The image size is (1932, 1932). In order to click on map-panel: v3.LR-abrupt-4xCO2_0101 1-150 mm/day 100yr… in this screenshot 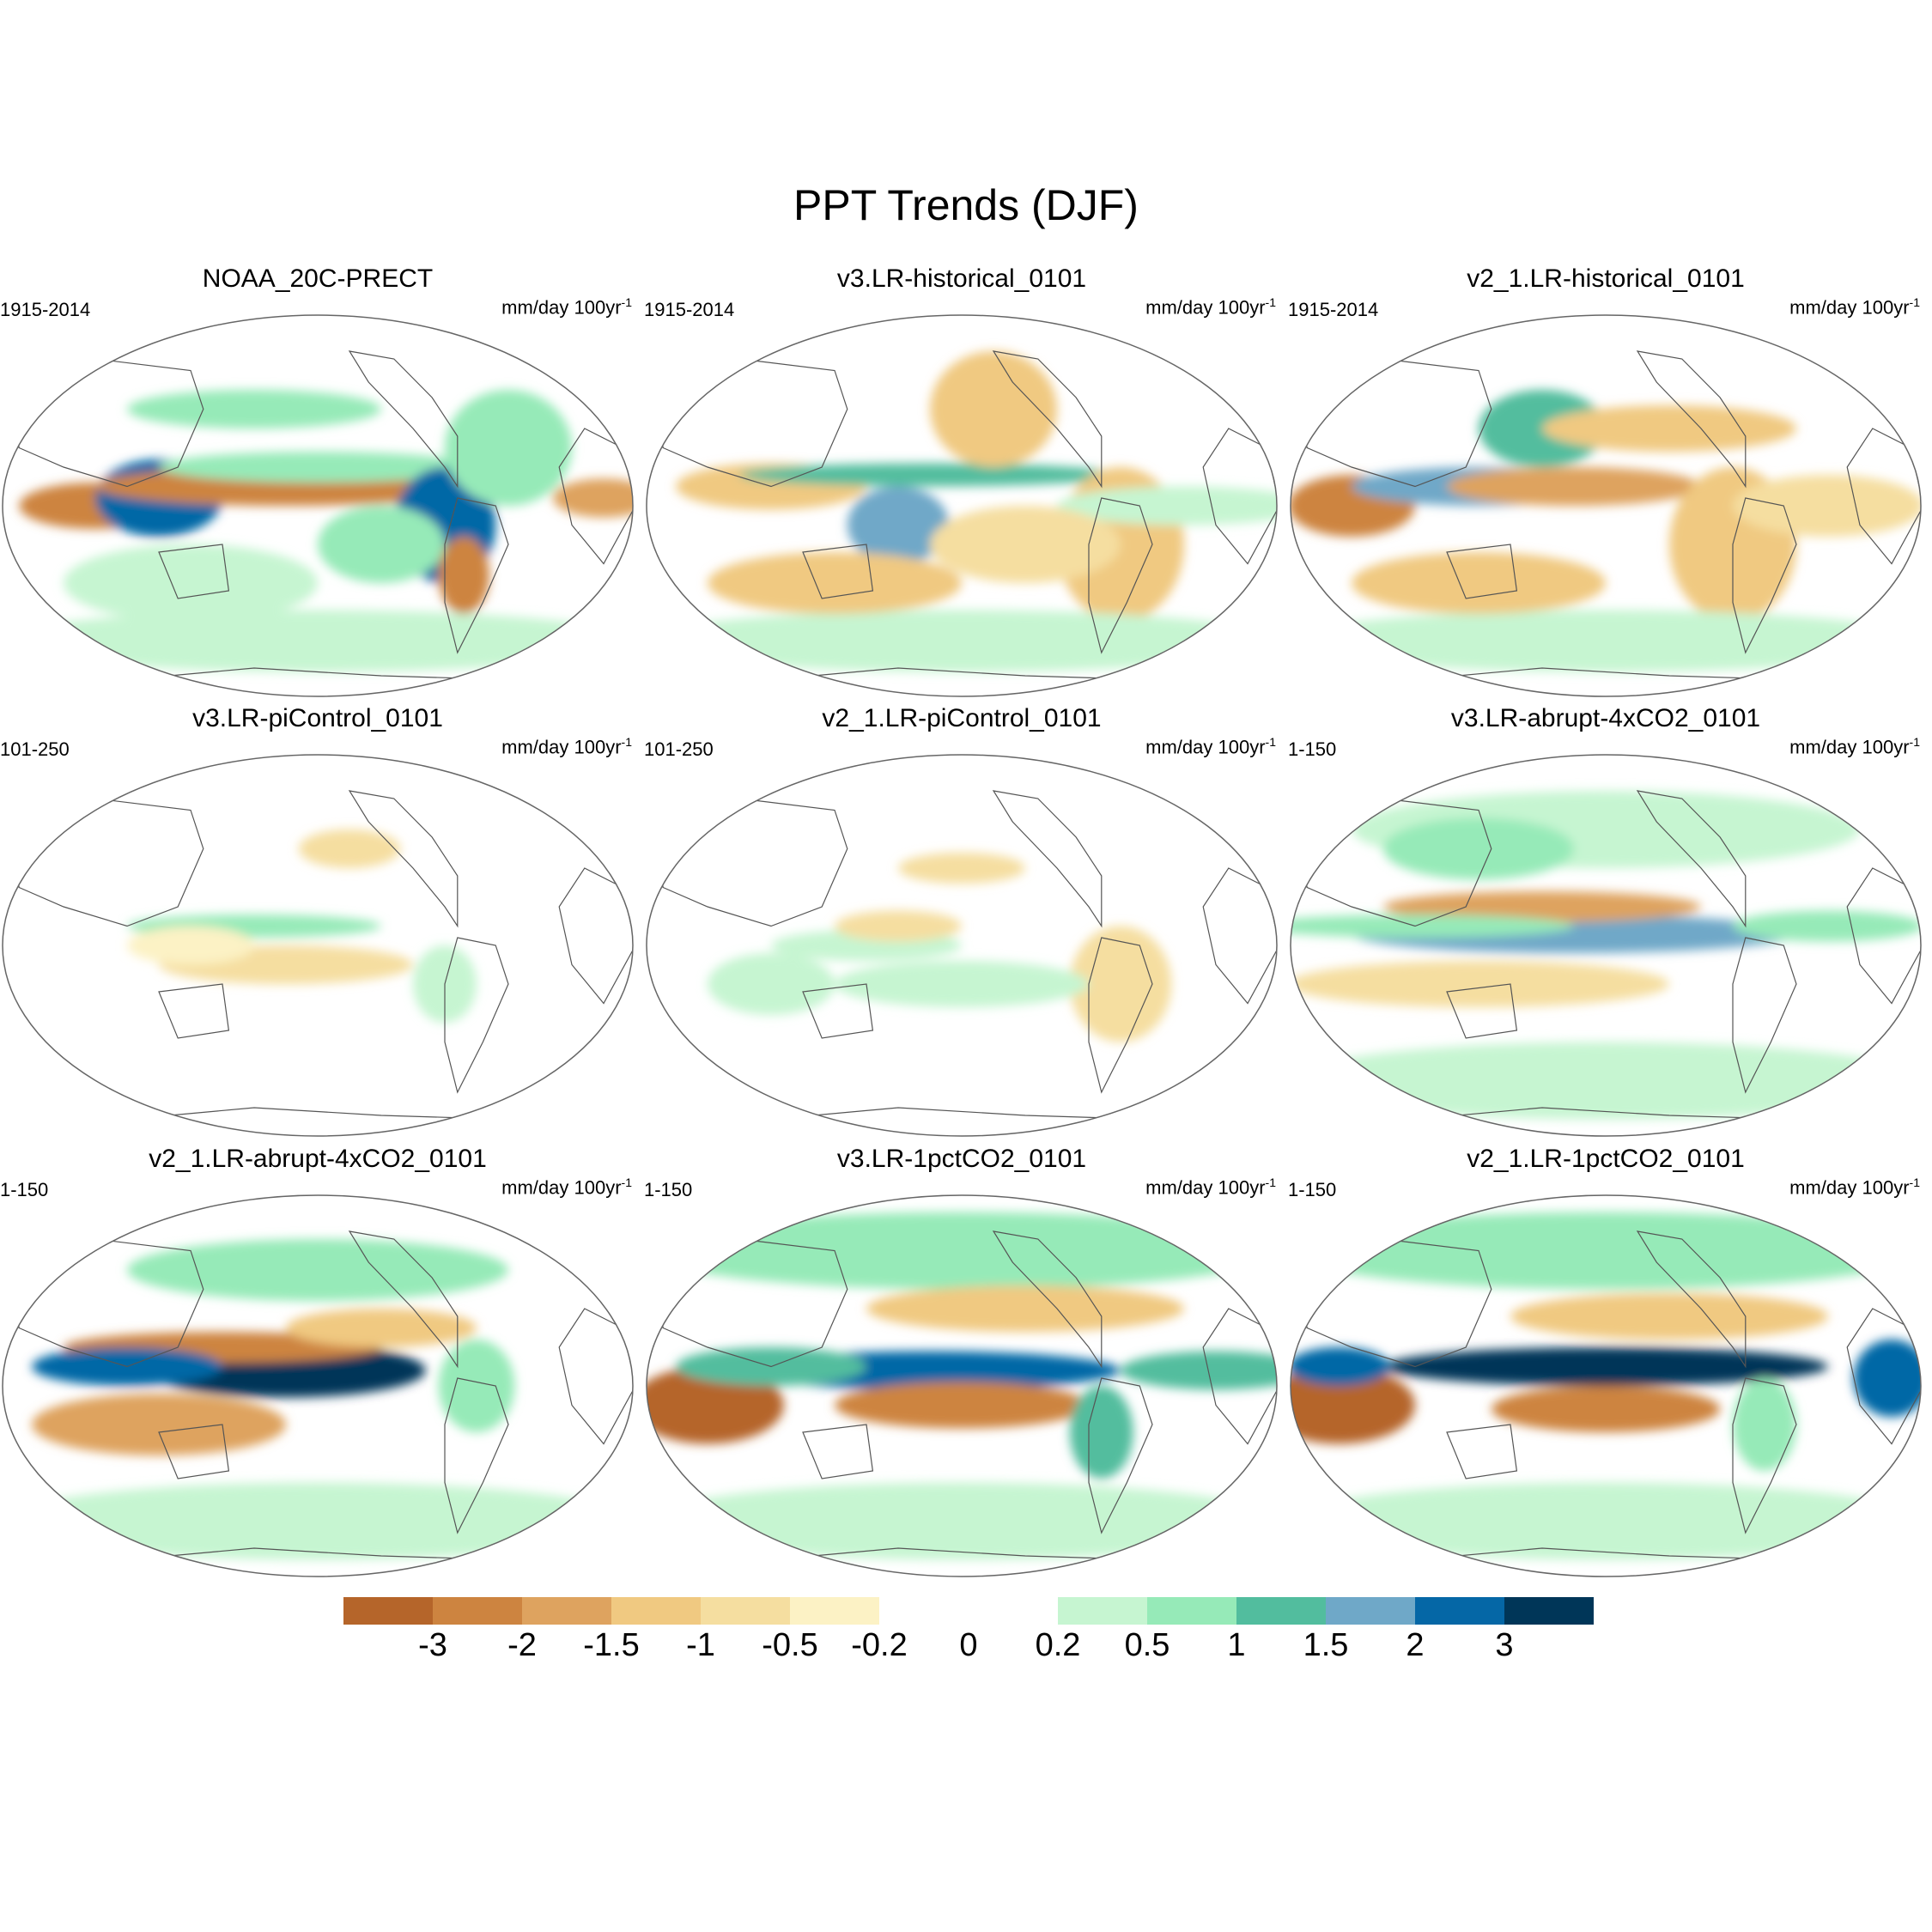, I will do `click(1605, 921)`.